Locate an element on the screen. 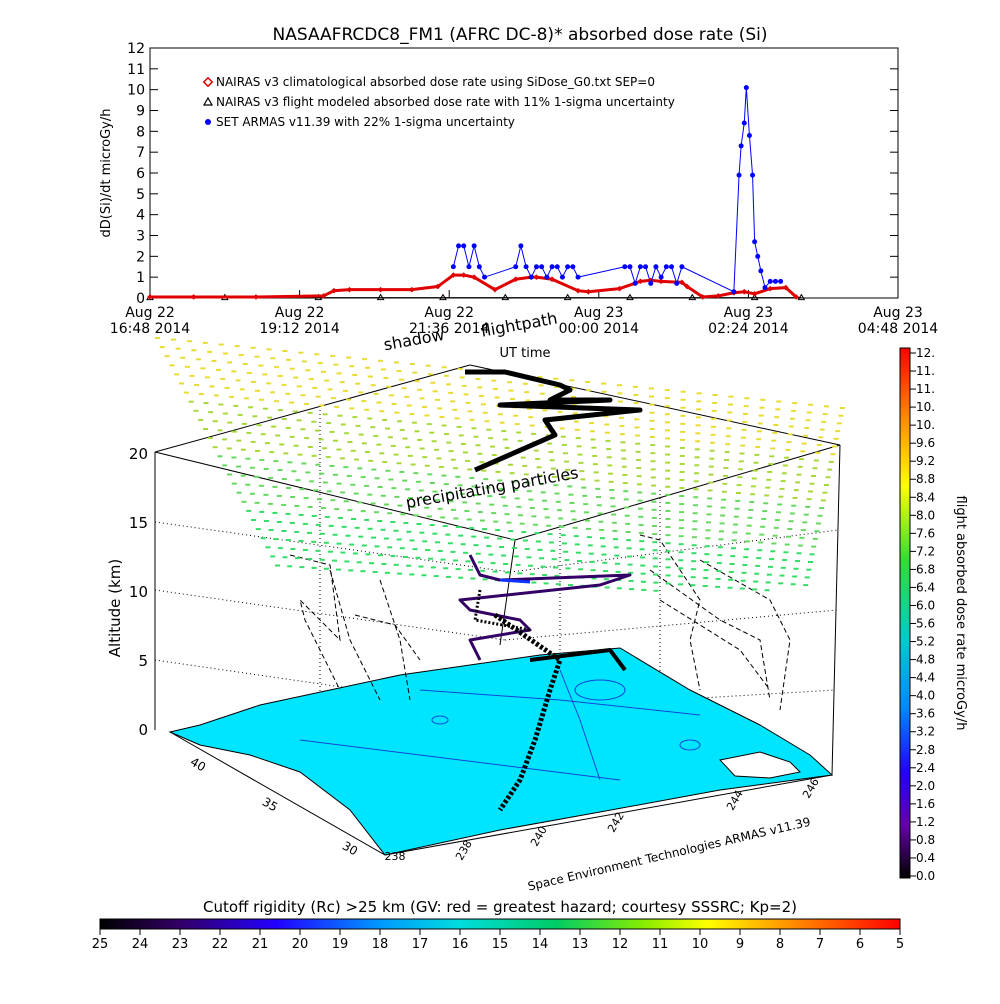 The height and width of the screenshot is (1004, 1000). colorbar-tick-label: 4.0 is located at coordinates (925, 696).